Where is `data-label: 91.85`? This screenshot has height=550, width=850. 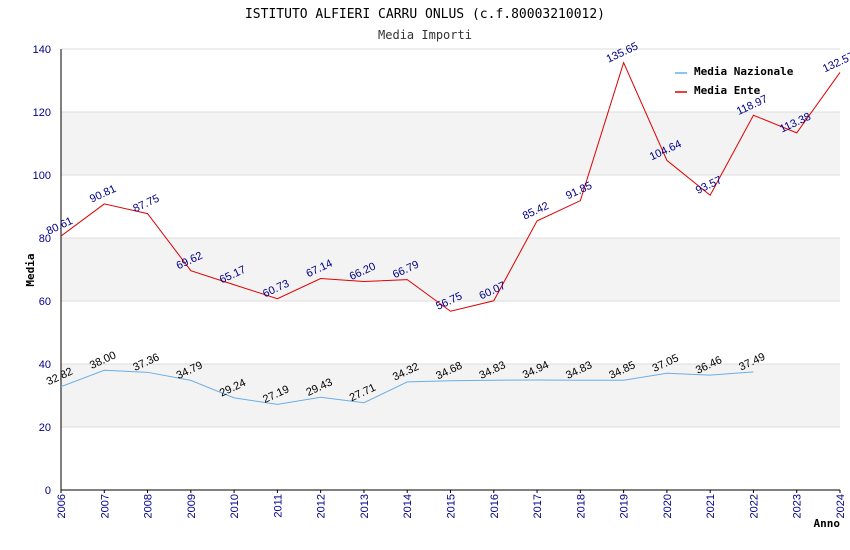 data-label: 91.85 is located at coordinates (579, 191).